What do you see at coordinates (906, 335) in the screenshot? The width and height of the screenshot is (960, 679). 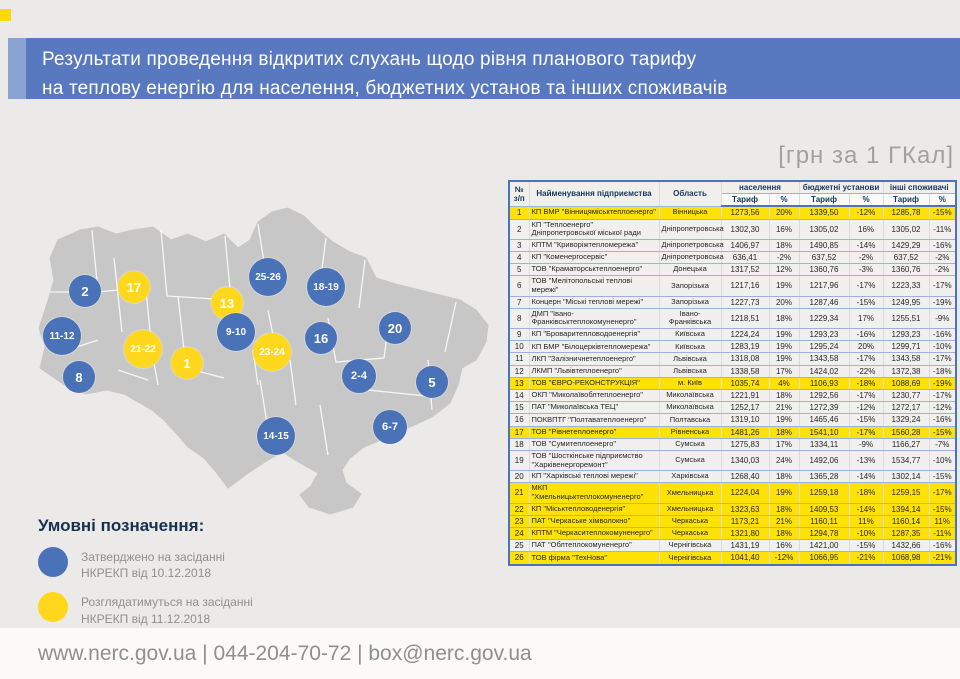 I see `tariff-others: 1293,23` at bounding box center [906, 335].